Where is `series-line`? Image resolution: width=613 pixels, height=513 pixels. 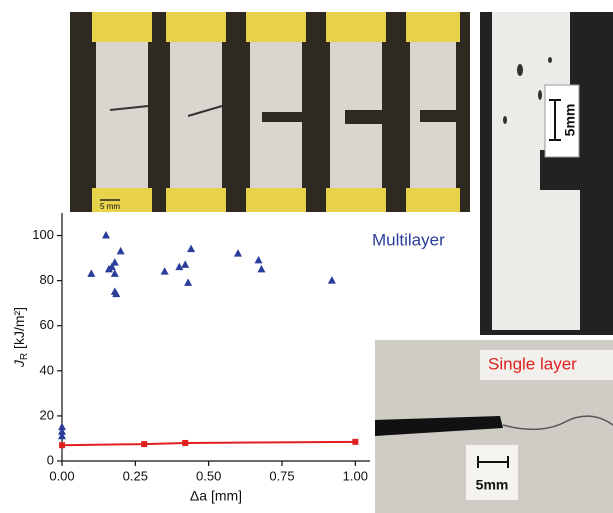
series-line is located at coordinates (208, 443).